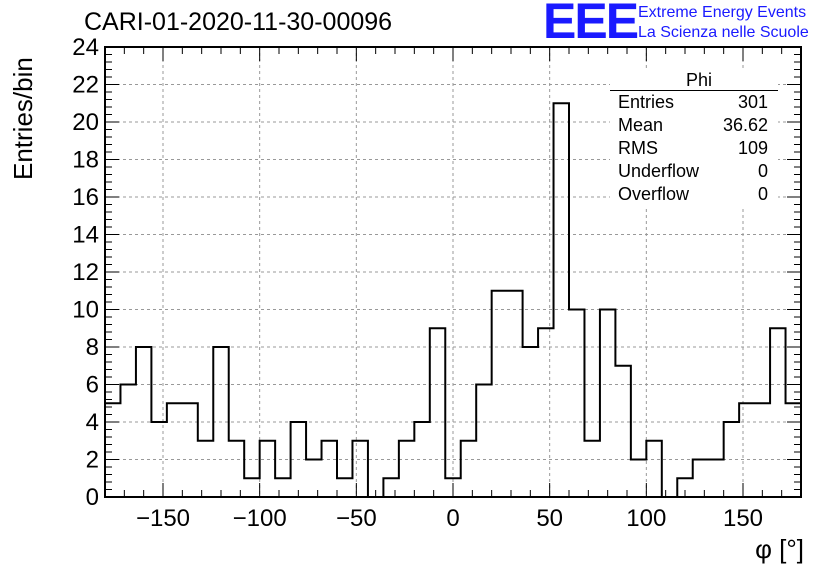 The image size is (836, 572). Describe the element at coordinates (641, 125) in the screenshot. I see `stats-label: Mean` at that location.